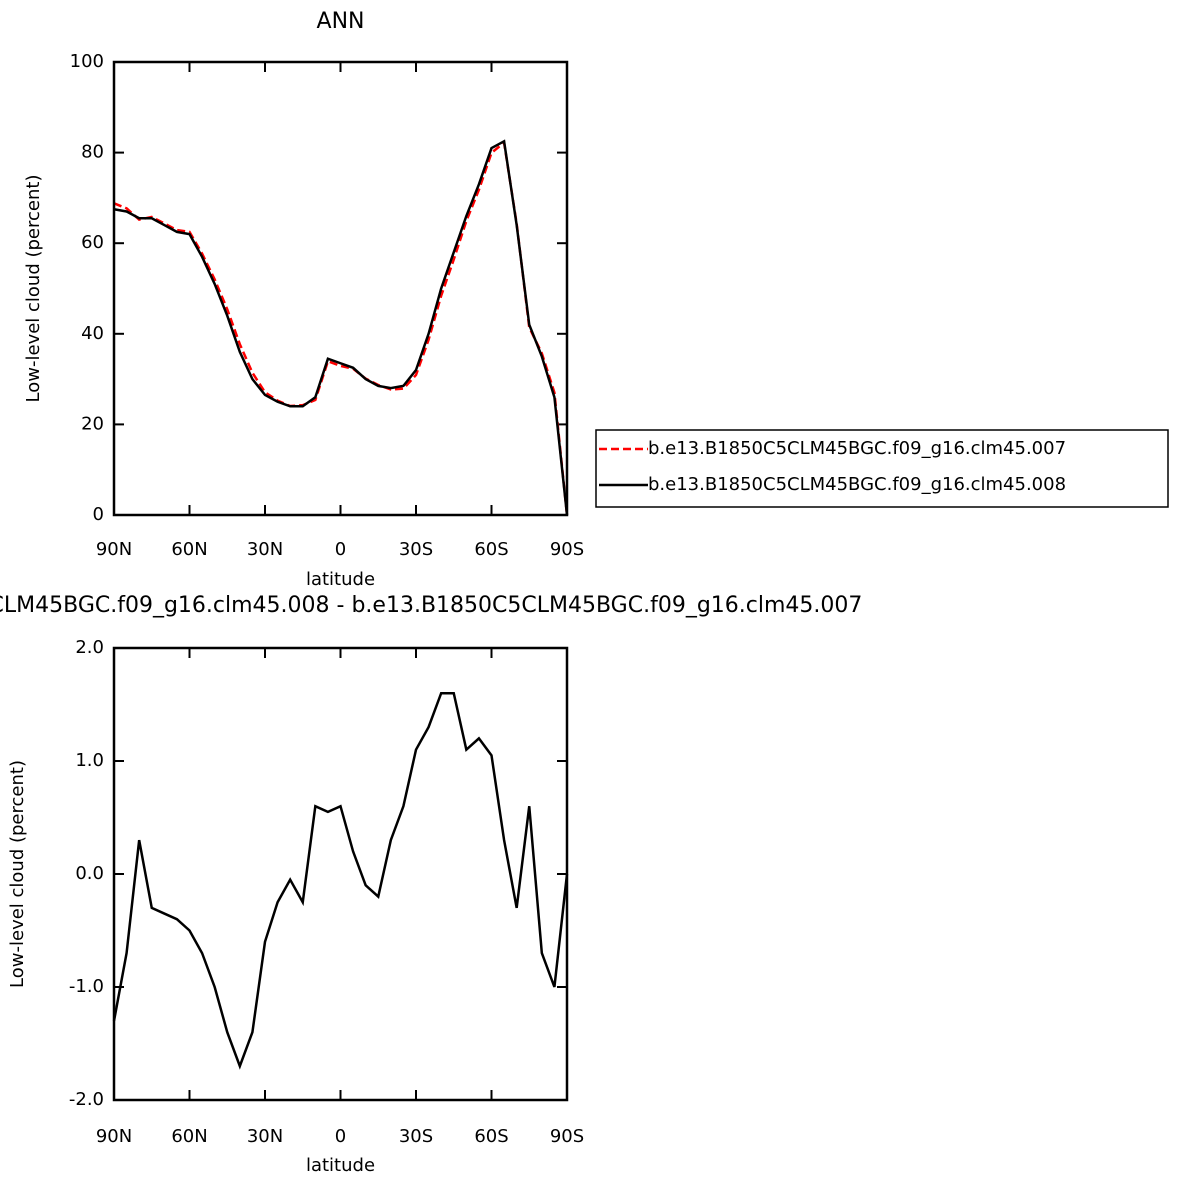 The image size is (1185, 1185). Describe the element at coordinates (89, 647) in the screenshot. I see `y-tick-label: 2.0` at that location.